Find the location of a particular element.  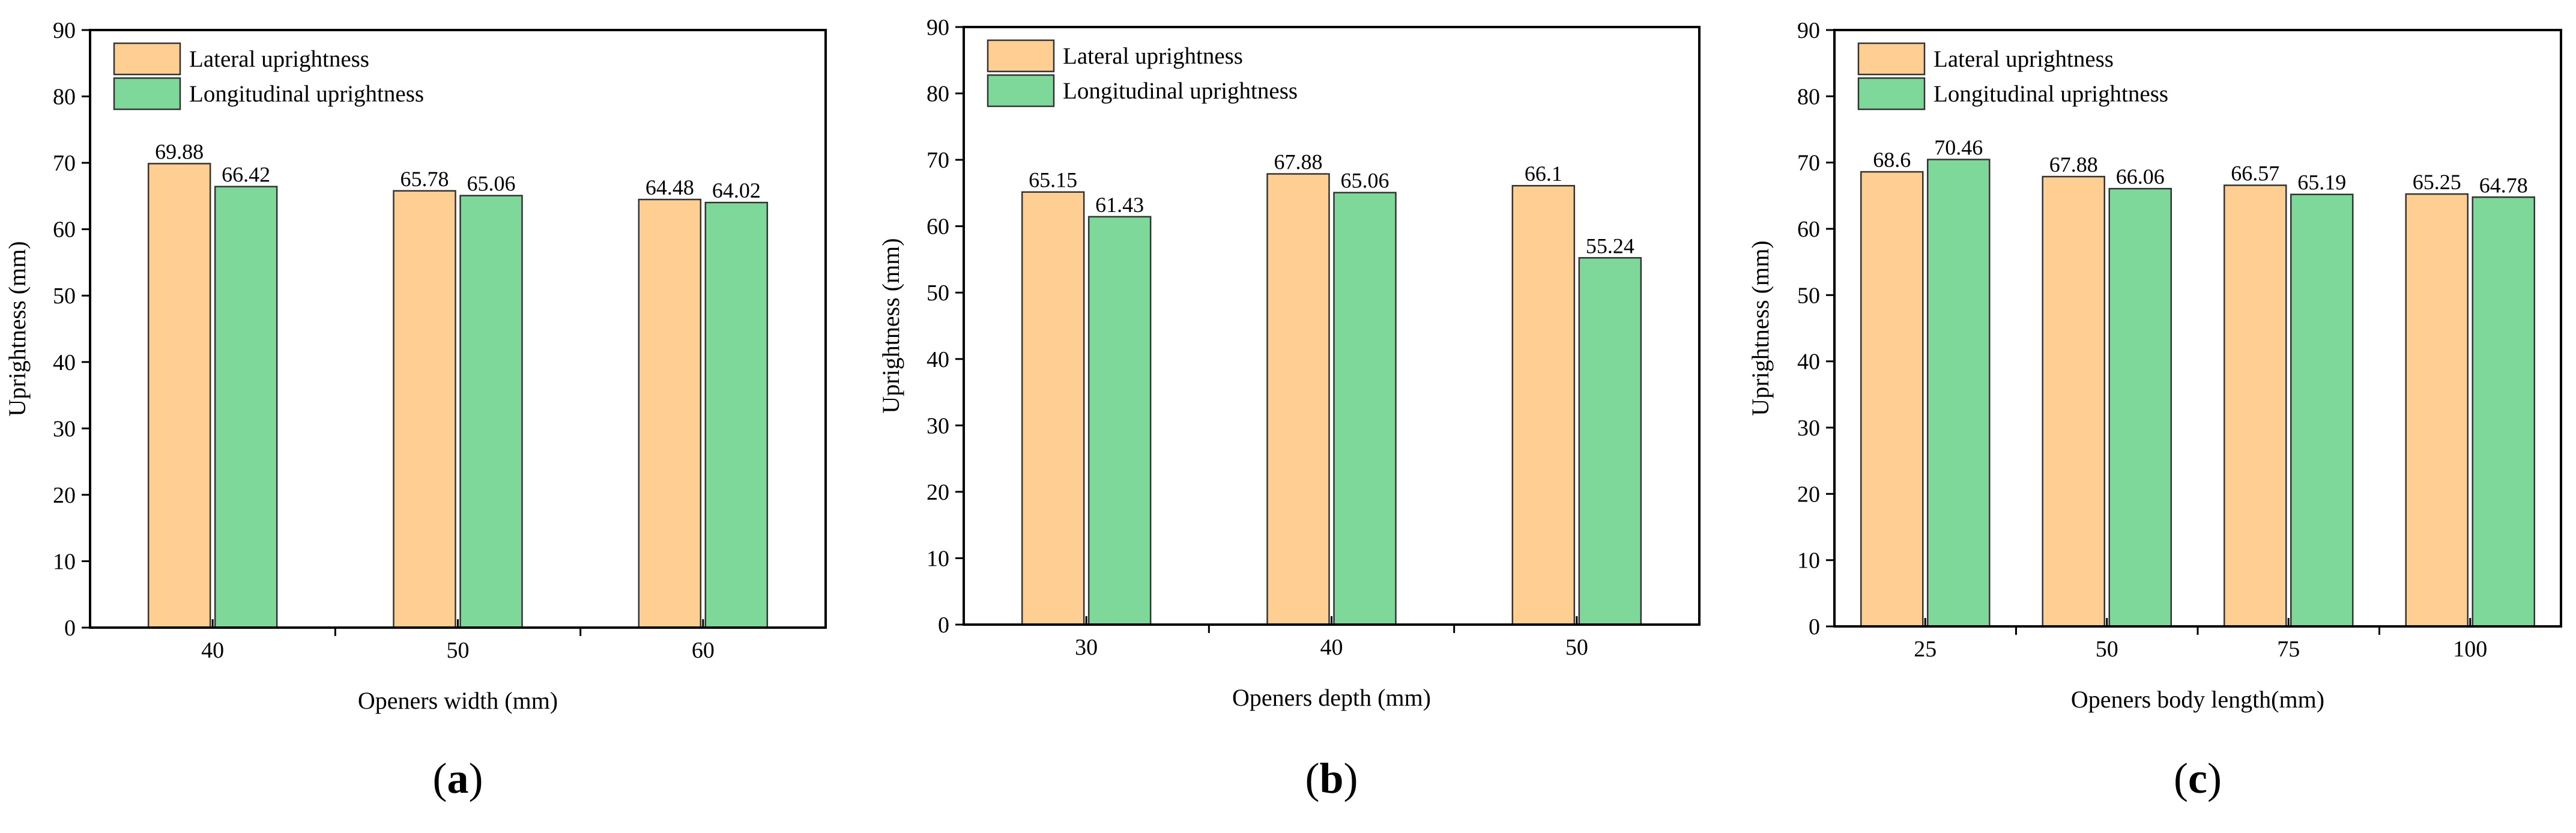

x-tick-label: 75 is located at coordinates (2288, 649).